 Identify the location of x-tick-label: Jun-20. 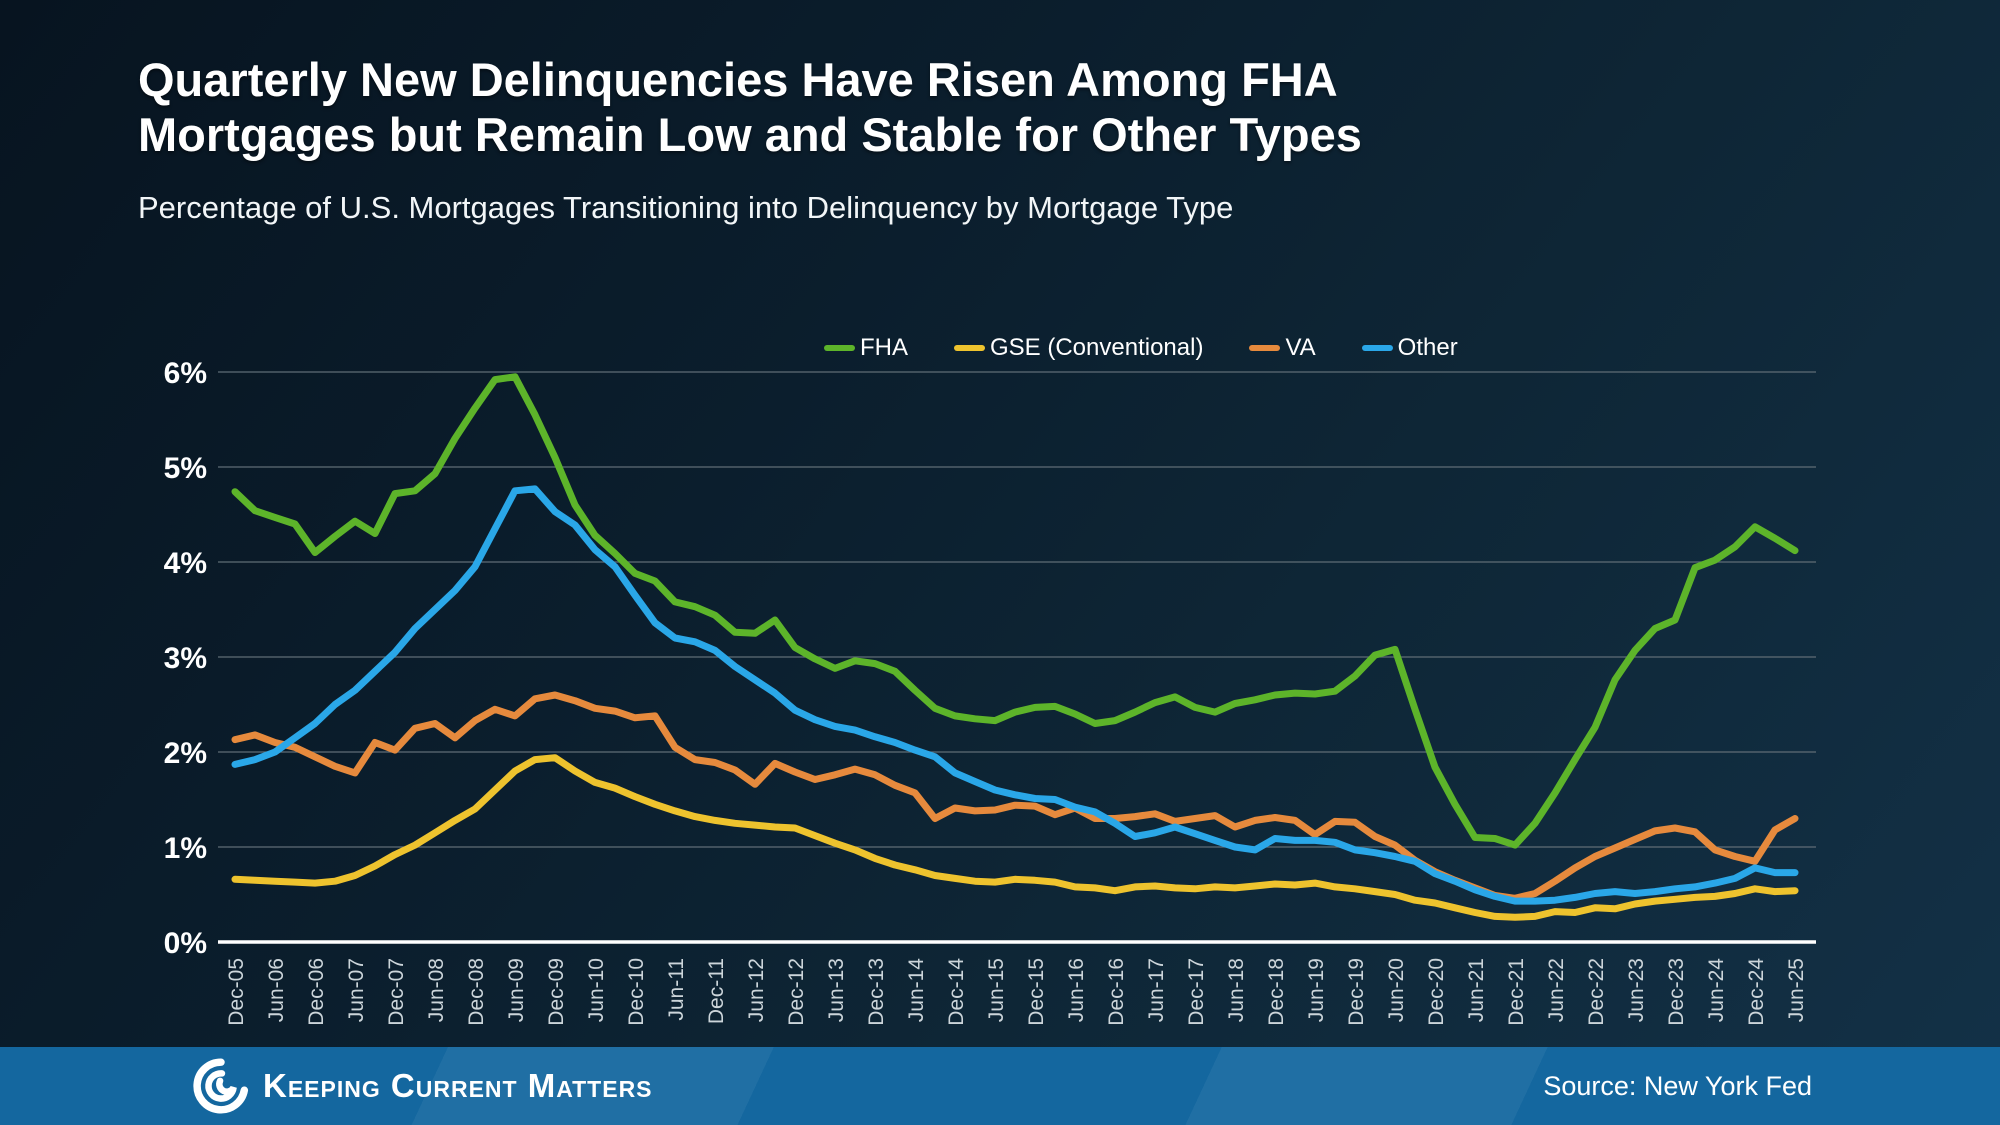
(1396, 990).